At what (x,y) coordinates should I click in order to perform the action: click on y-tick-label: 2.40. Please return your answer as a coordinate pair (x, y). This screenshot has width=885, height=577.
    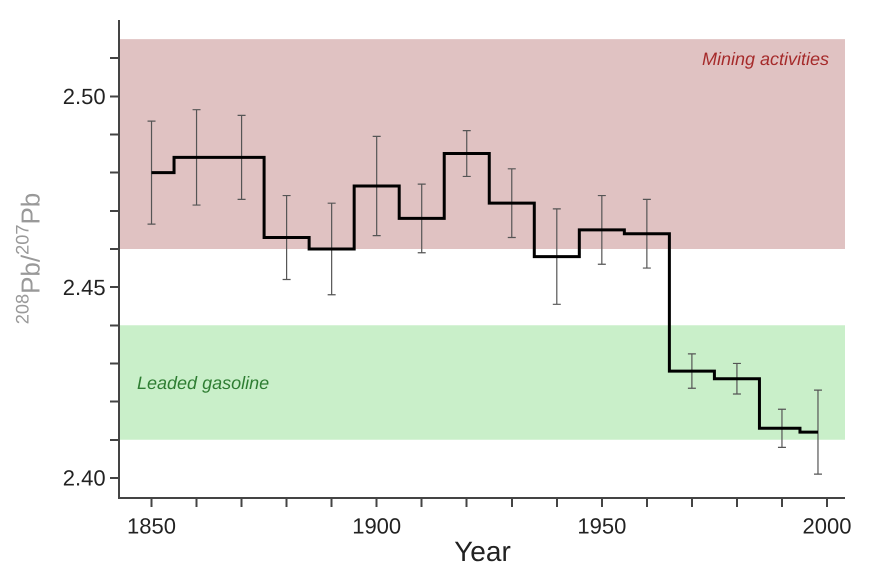
    Looking at the image, I should click on (84, 478).